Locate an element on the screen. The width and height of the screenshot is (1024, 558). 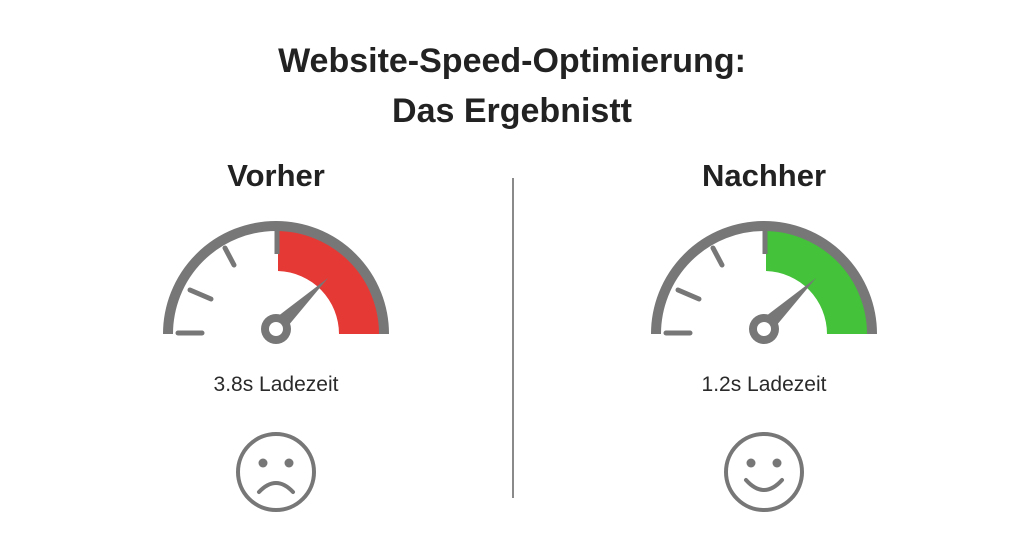
before-heading: Vorher is located at coordinates (276, 175).